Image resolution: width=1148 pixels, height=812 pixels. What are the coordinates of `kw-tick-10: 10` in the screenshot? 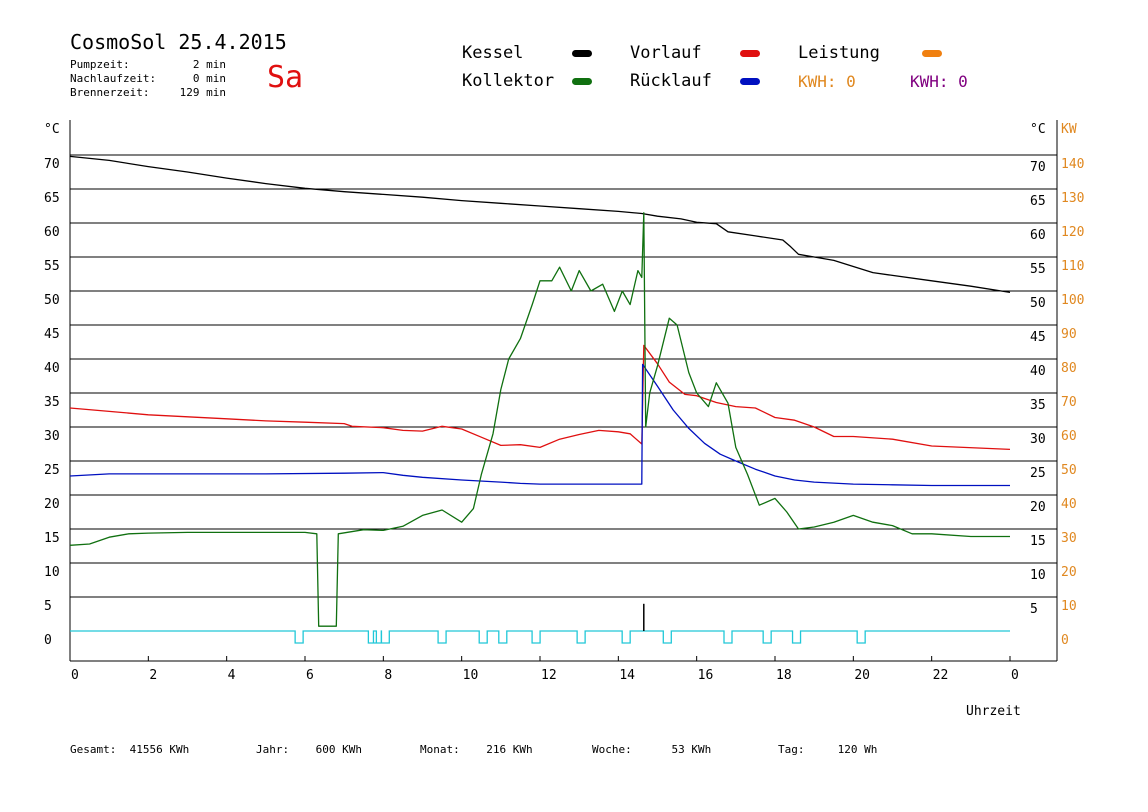 It's located at (1069, 606).